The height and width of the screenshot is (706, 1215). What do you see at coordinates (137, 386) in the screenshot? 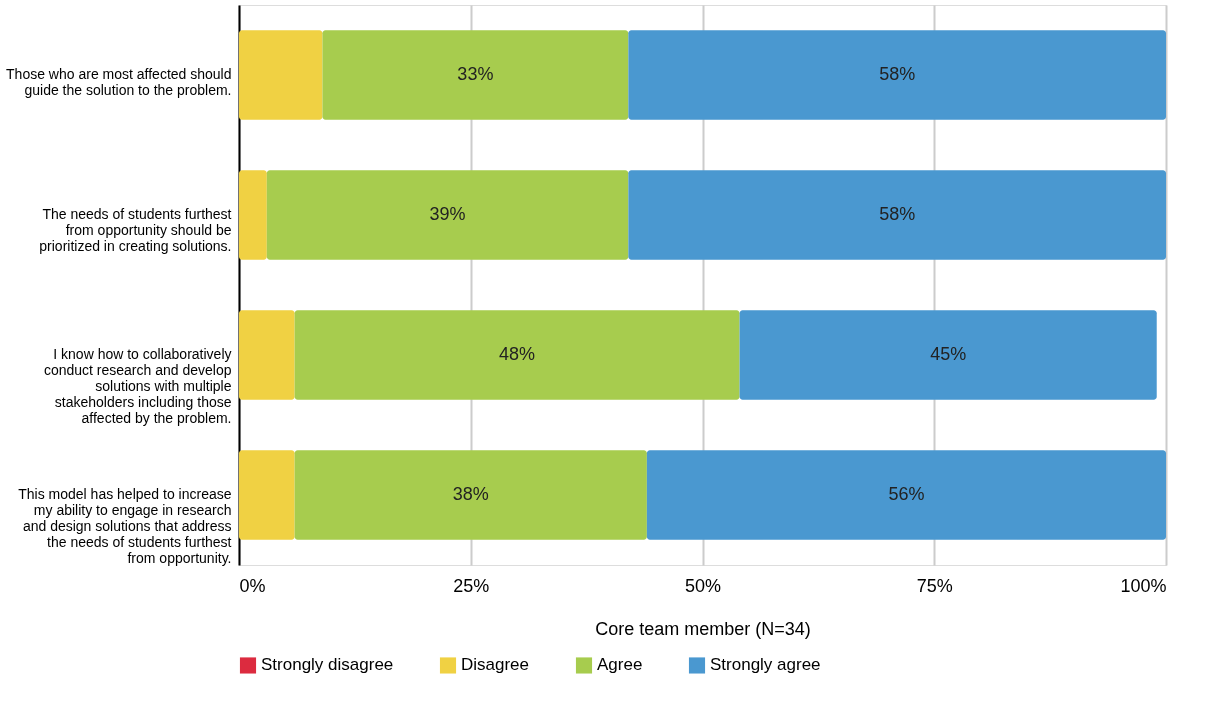
I see `y-tick-label: I know how to collaboratively conduct research and develop solutions with multiple stakeholders including those affected by the problem.` at bounding box center [137, 386].